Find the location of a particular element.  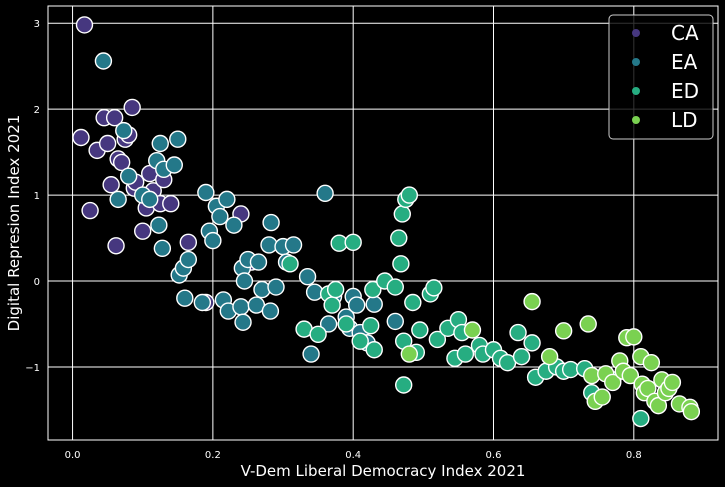

x-axis-ticks: 0.0 0.2 0.4 0.6 0.8 is located at coordinates (353, 455).